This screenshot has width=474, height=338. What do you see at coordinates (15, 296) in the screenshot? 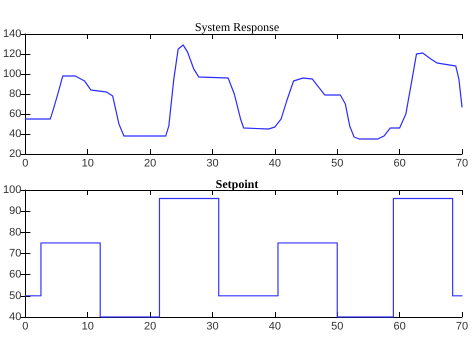
I see `y-tick-label: 50` at bounding box center [15, 296].